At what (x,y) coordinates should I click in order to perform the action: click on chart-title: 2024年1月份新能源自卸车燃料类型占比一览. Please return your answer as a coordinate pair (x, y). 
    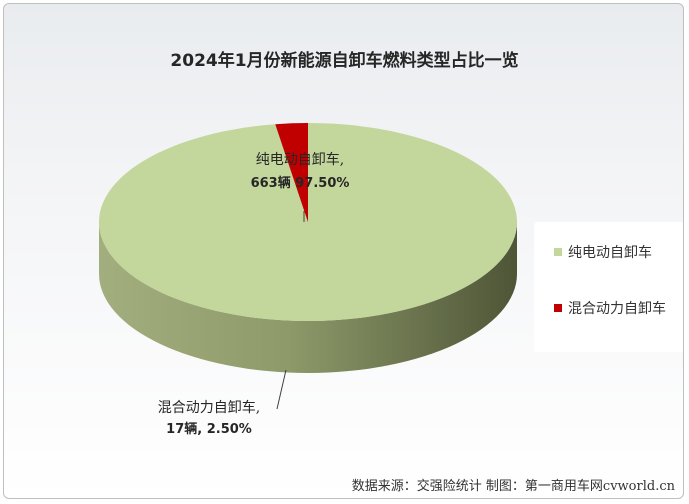
    Looking at the image, I should click on (344, 61).